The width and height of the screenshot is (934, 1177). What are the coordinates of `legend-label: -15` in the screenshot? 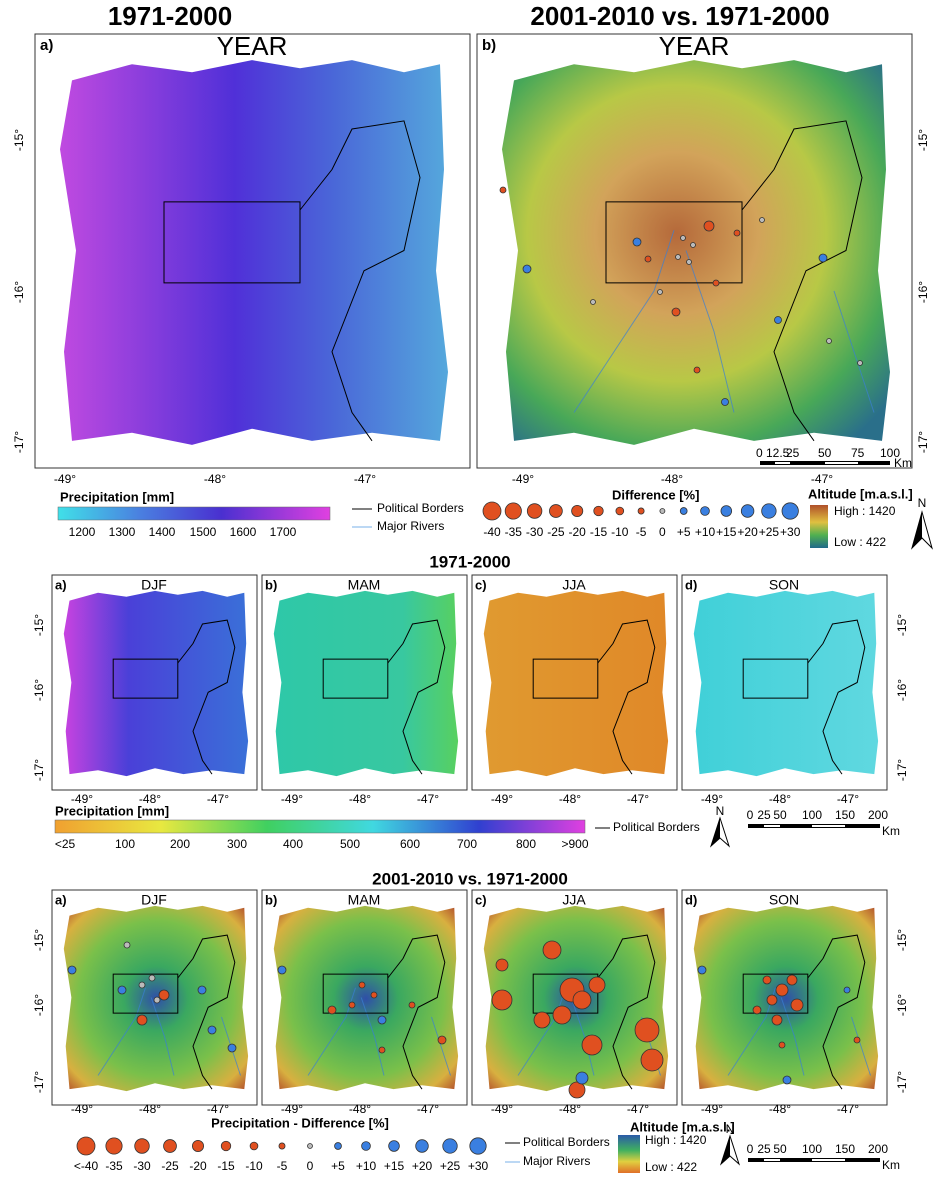 It's located at (226, 1166).